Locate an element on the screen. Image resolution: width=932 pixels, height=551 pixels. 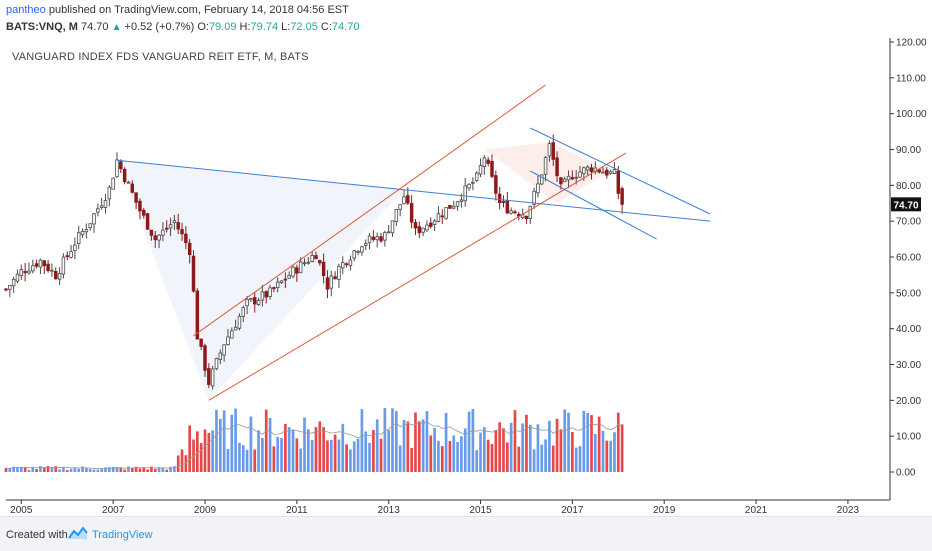
close-value: 74.70 is located at coordinates (345, 27).